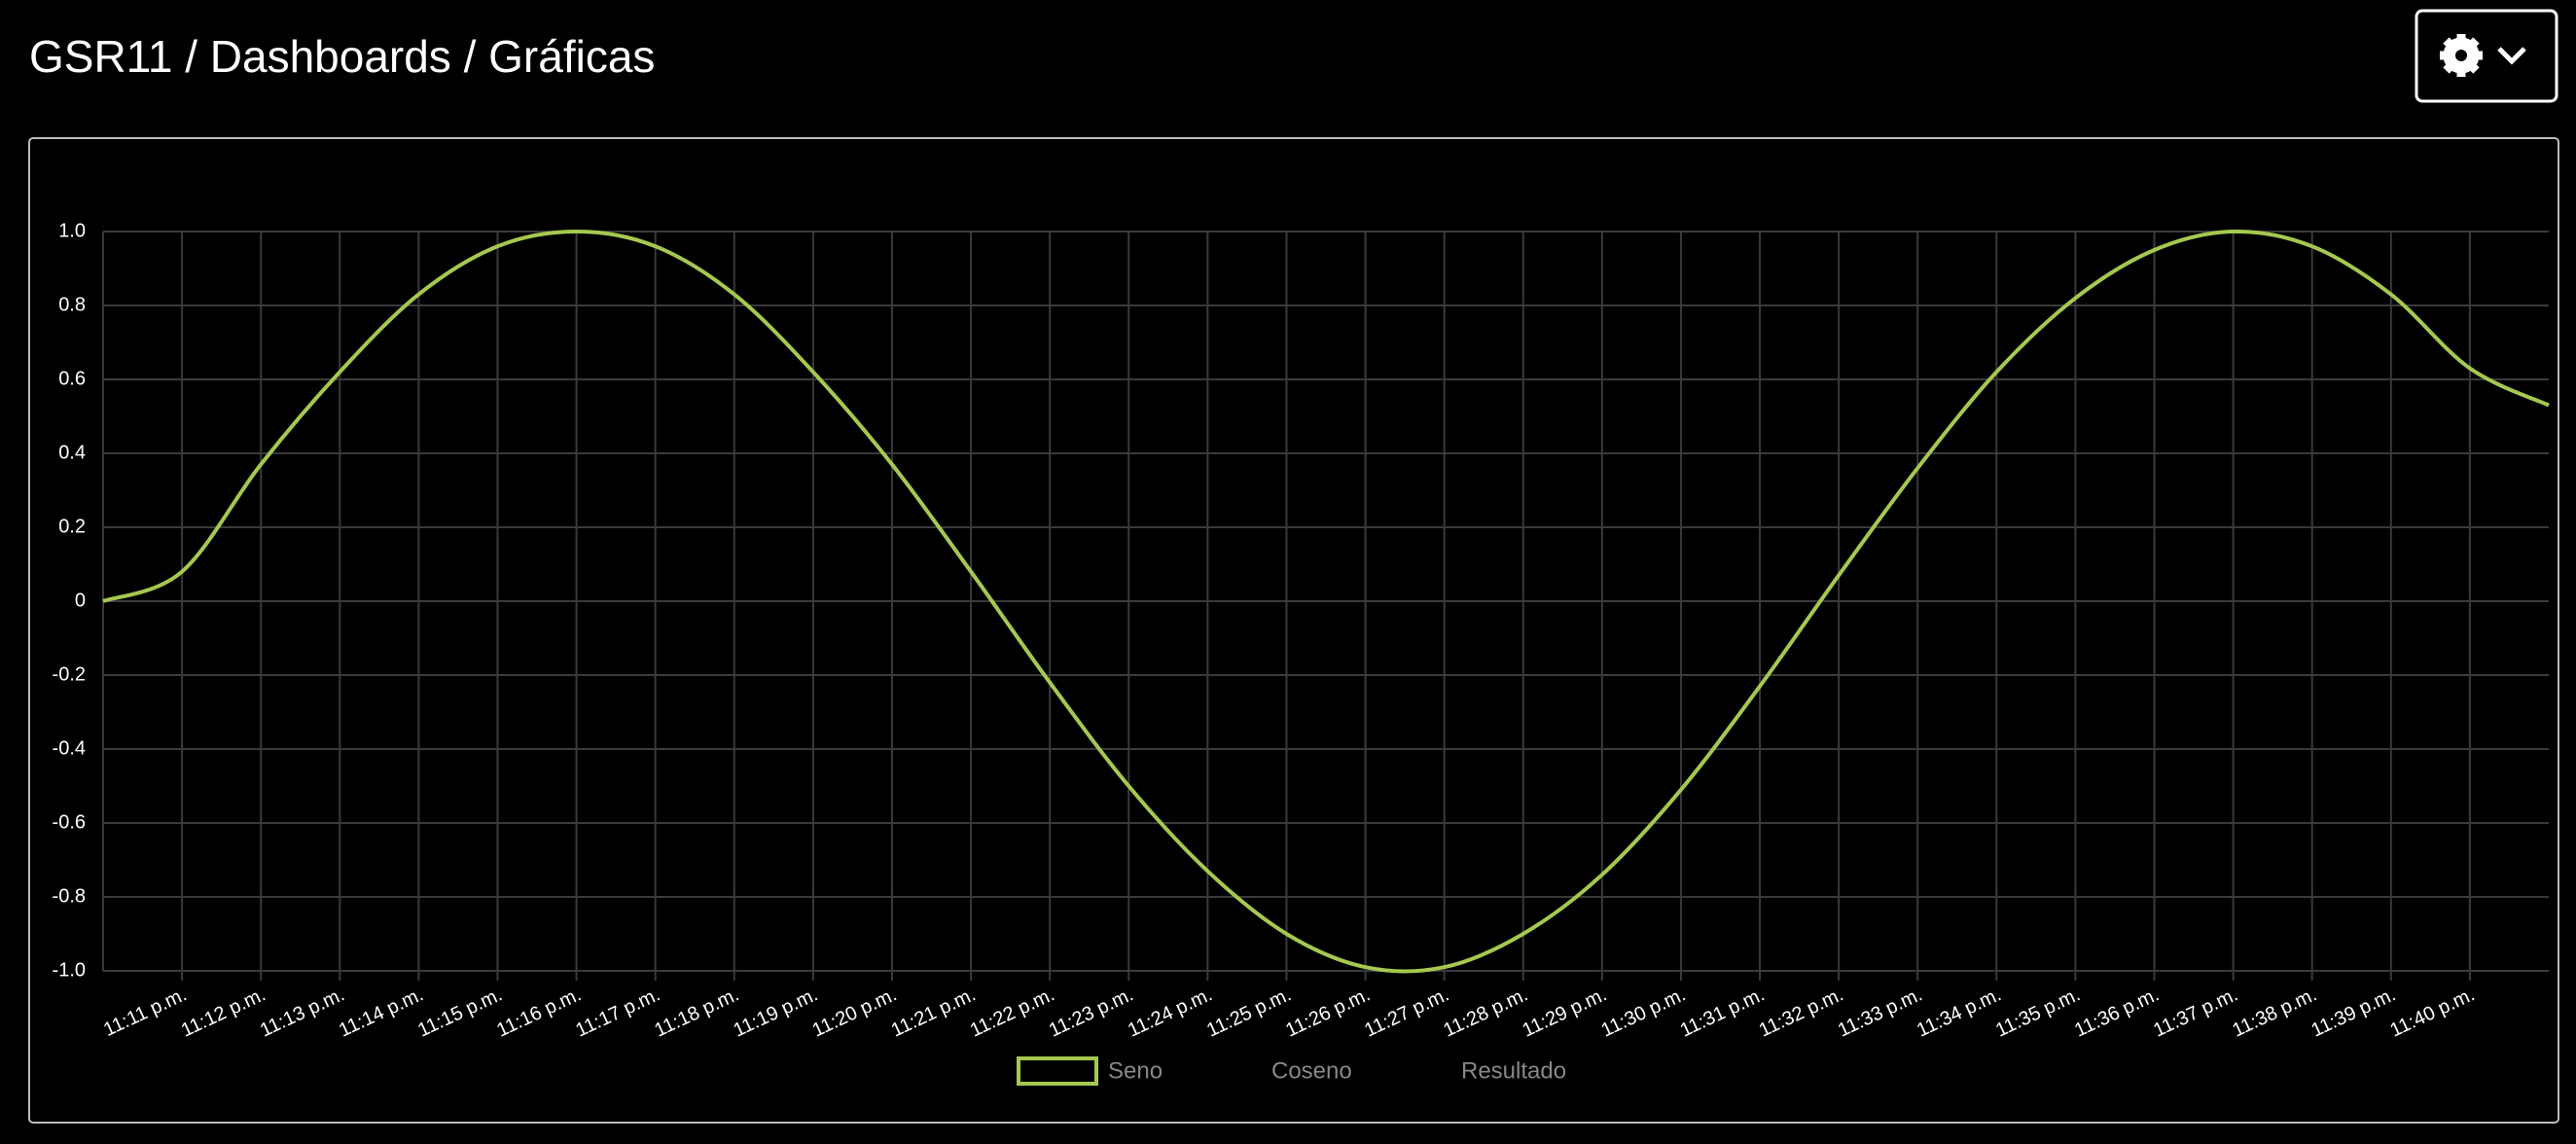 The width and height of the screenshot is (2576, 1144). I want to click on y-tick-label: 0.6, so click(72, 378).